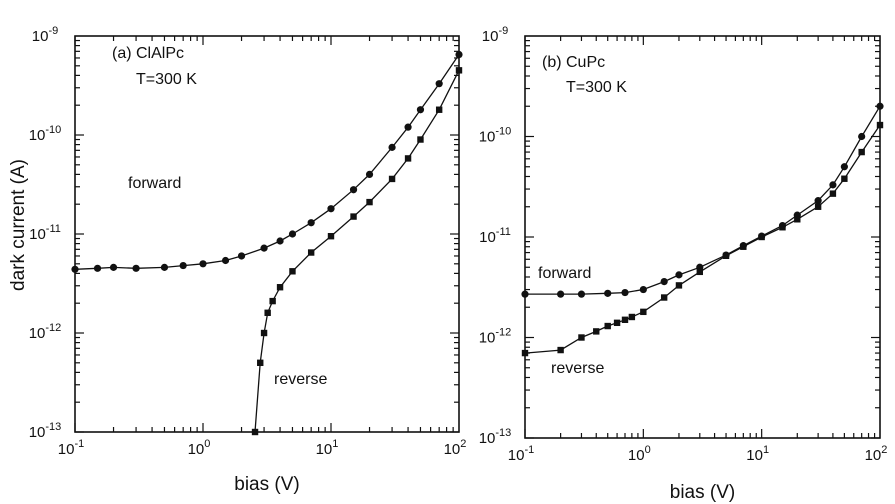  I want to click on series-label-reverse: reverse, so click(577, 368).